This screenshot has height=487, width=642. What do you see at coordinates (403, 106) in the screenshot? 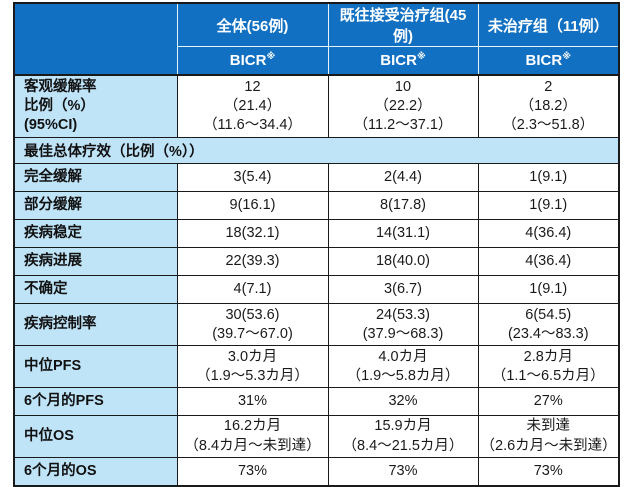
I see `cell-value: 10 （22.2） （11.2～37.1）` at bounding box center [403, 106].